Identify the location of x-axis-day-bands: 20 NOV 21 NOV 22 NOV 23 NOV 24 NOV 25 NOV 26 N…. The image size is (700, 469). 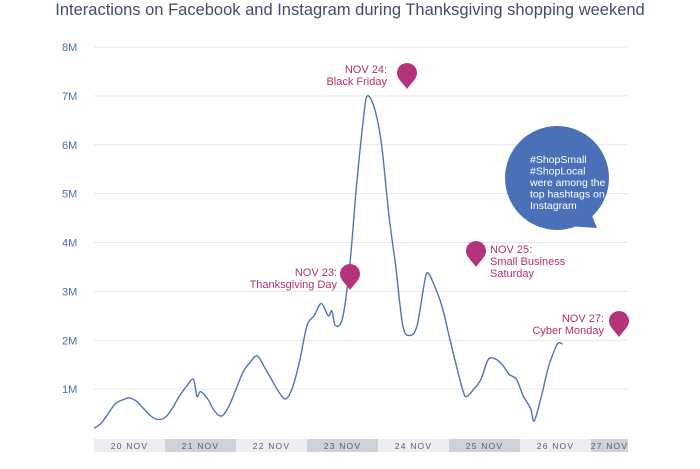
(361, 445).